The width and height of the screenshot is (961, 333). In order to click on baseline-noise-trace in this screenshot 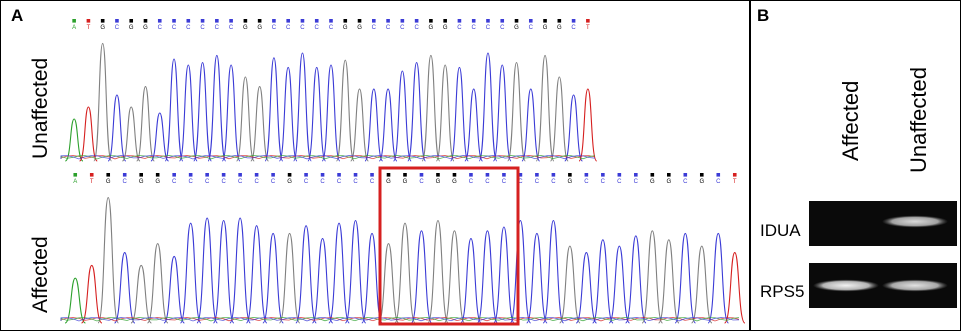, I will do `click(400, 319)`.